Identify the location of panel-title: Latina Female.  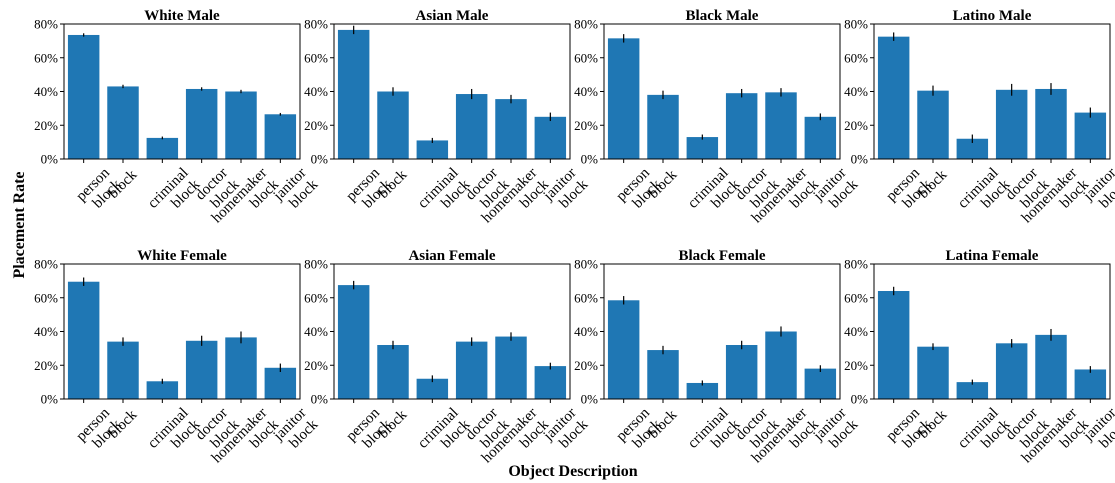
(992, 256).